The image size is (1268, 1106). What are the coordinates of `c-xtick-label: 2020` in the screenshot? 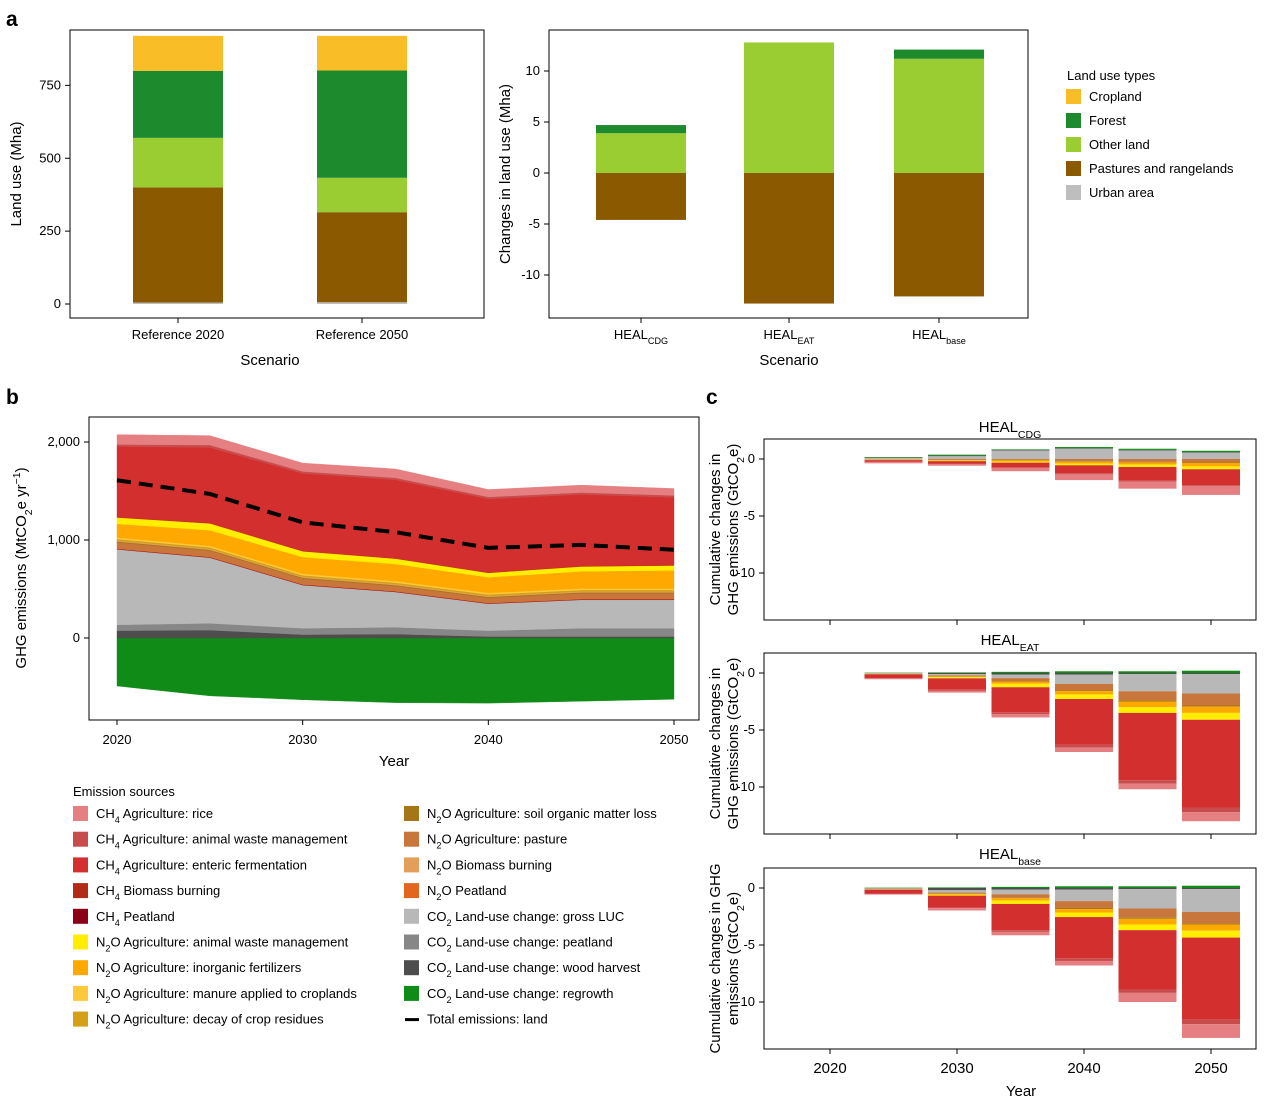 It's located at (829, 1068).